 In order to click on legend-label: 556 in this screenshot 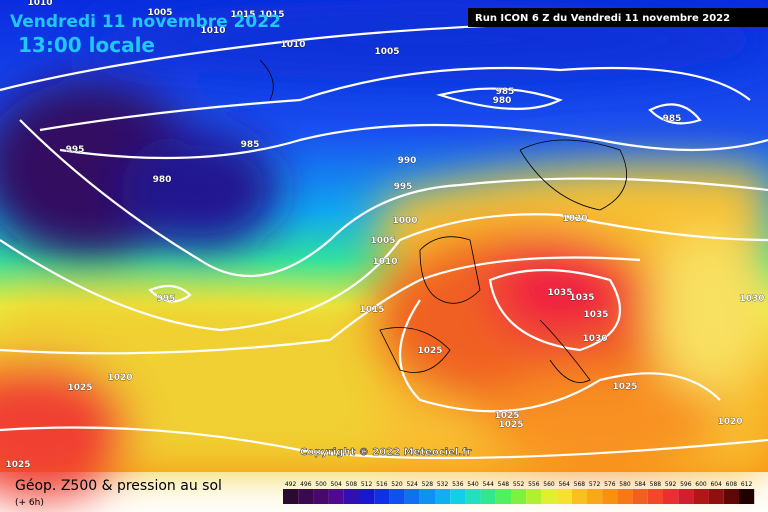, I will do `click(534, 484)`.